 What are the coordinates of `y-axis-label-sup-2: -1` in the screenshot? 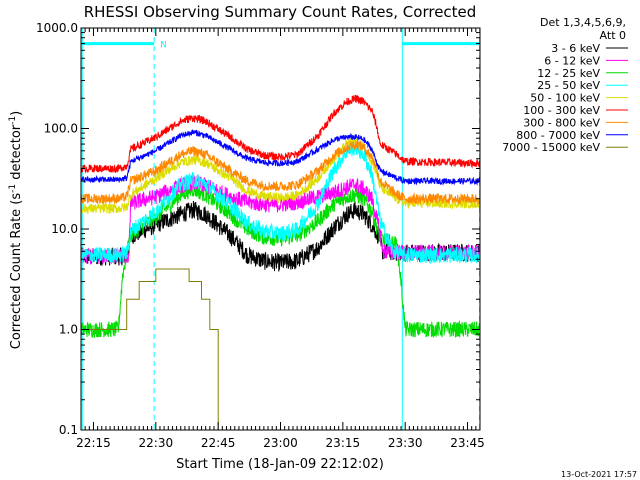 It's located at (13, 120).